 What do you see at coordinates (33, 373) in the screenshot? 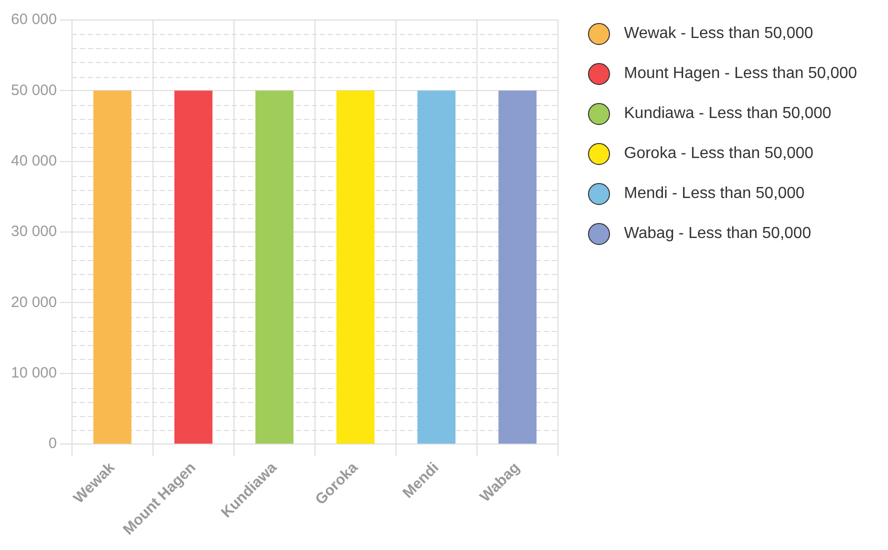
I see `y-tick-label: 10 000` at bounding box center [33, 373].